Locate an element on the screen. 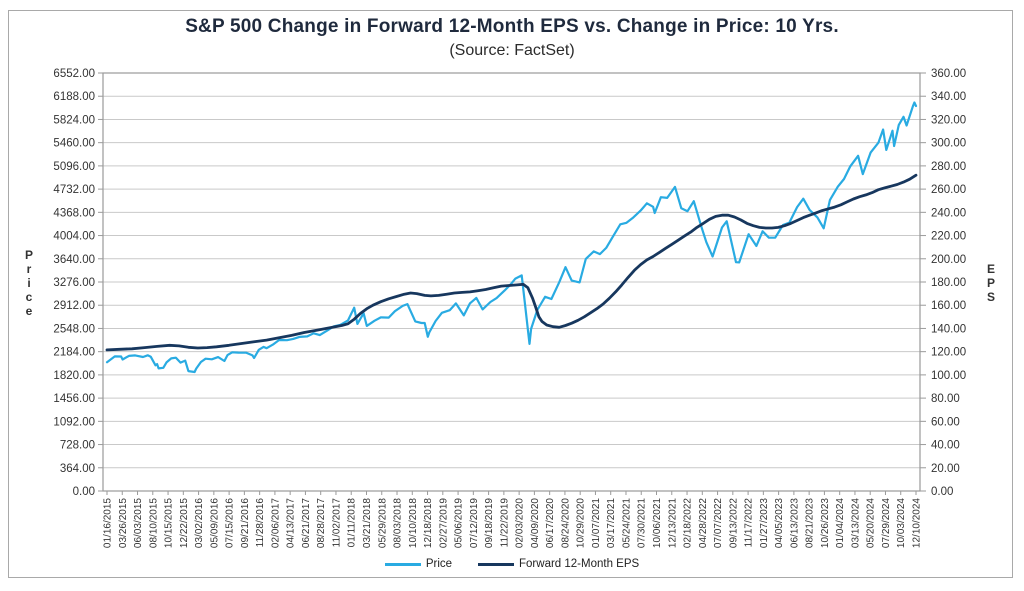 The image size is (1024, 591). x-axis-tick-label: 12/13/2021 is located at coordinates (672, 523).